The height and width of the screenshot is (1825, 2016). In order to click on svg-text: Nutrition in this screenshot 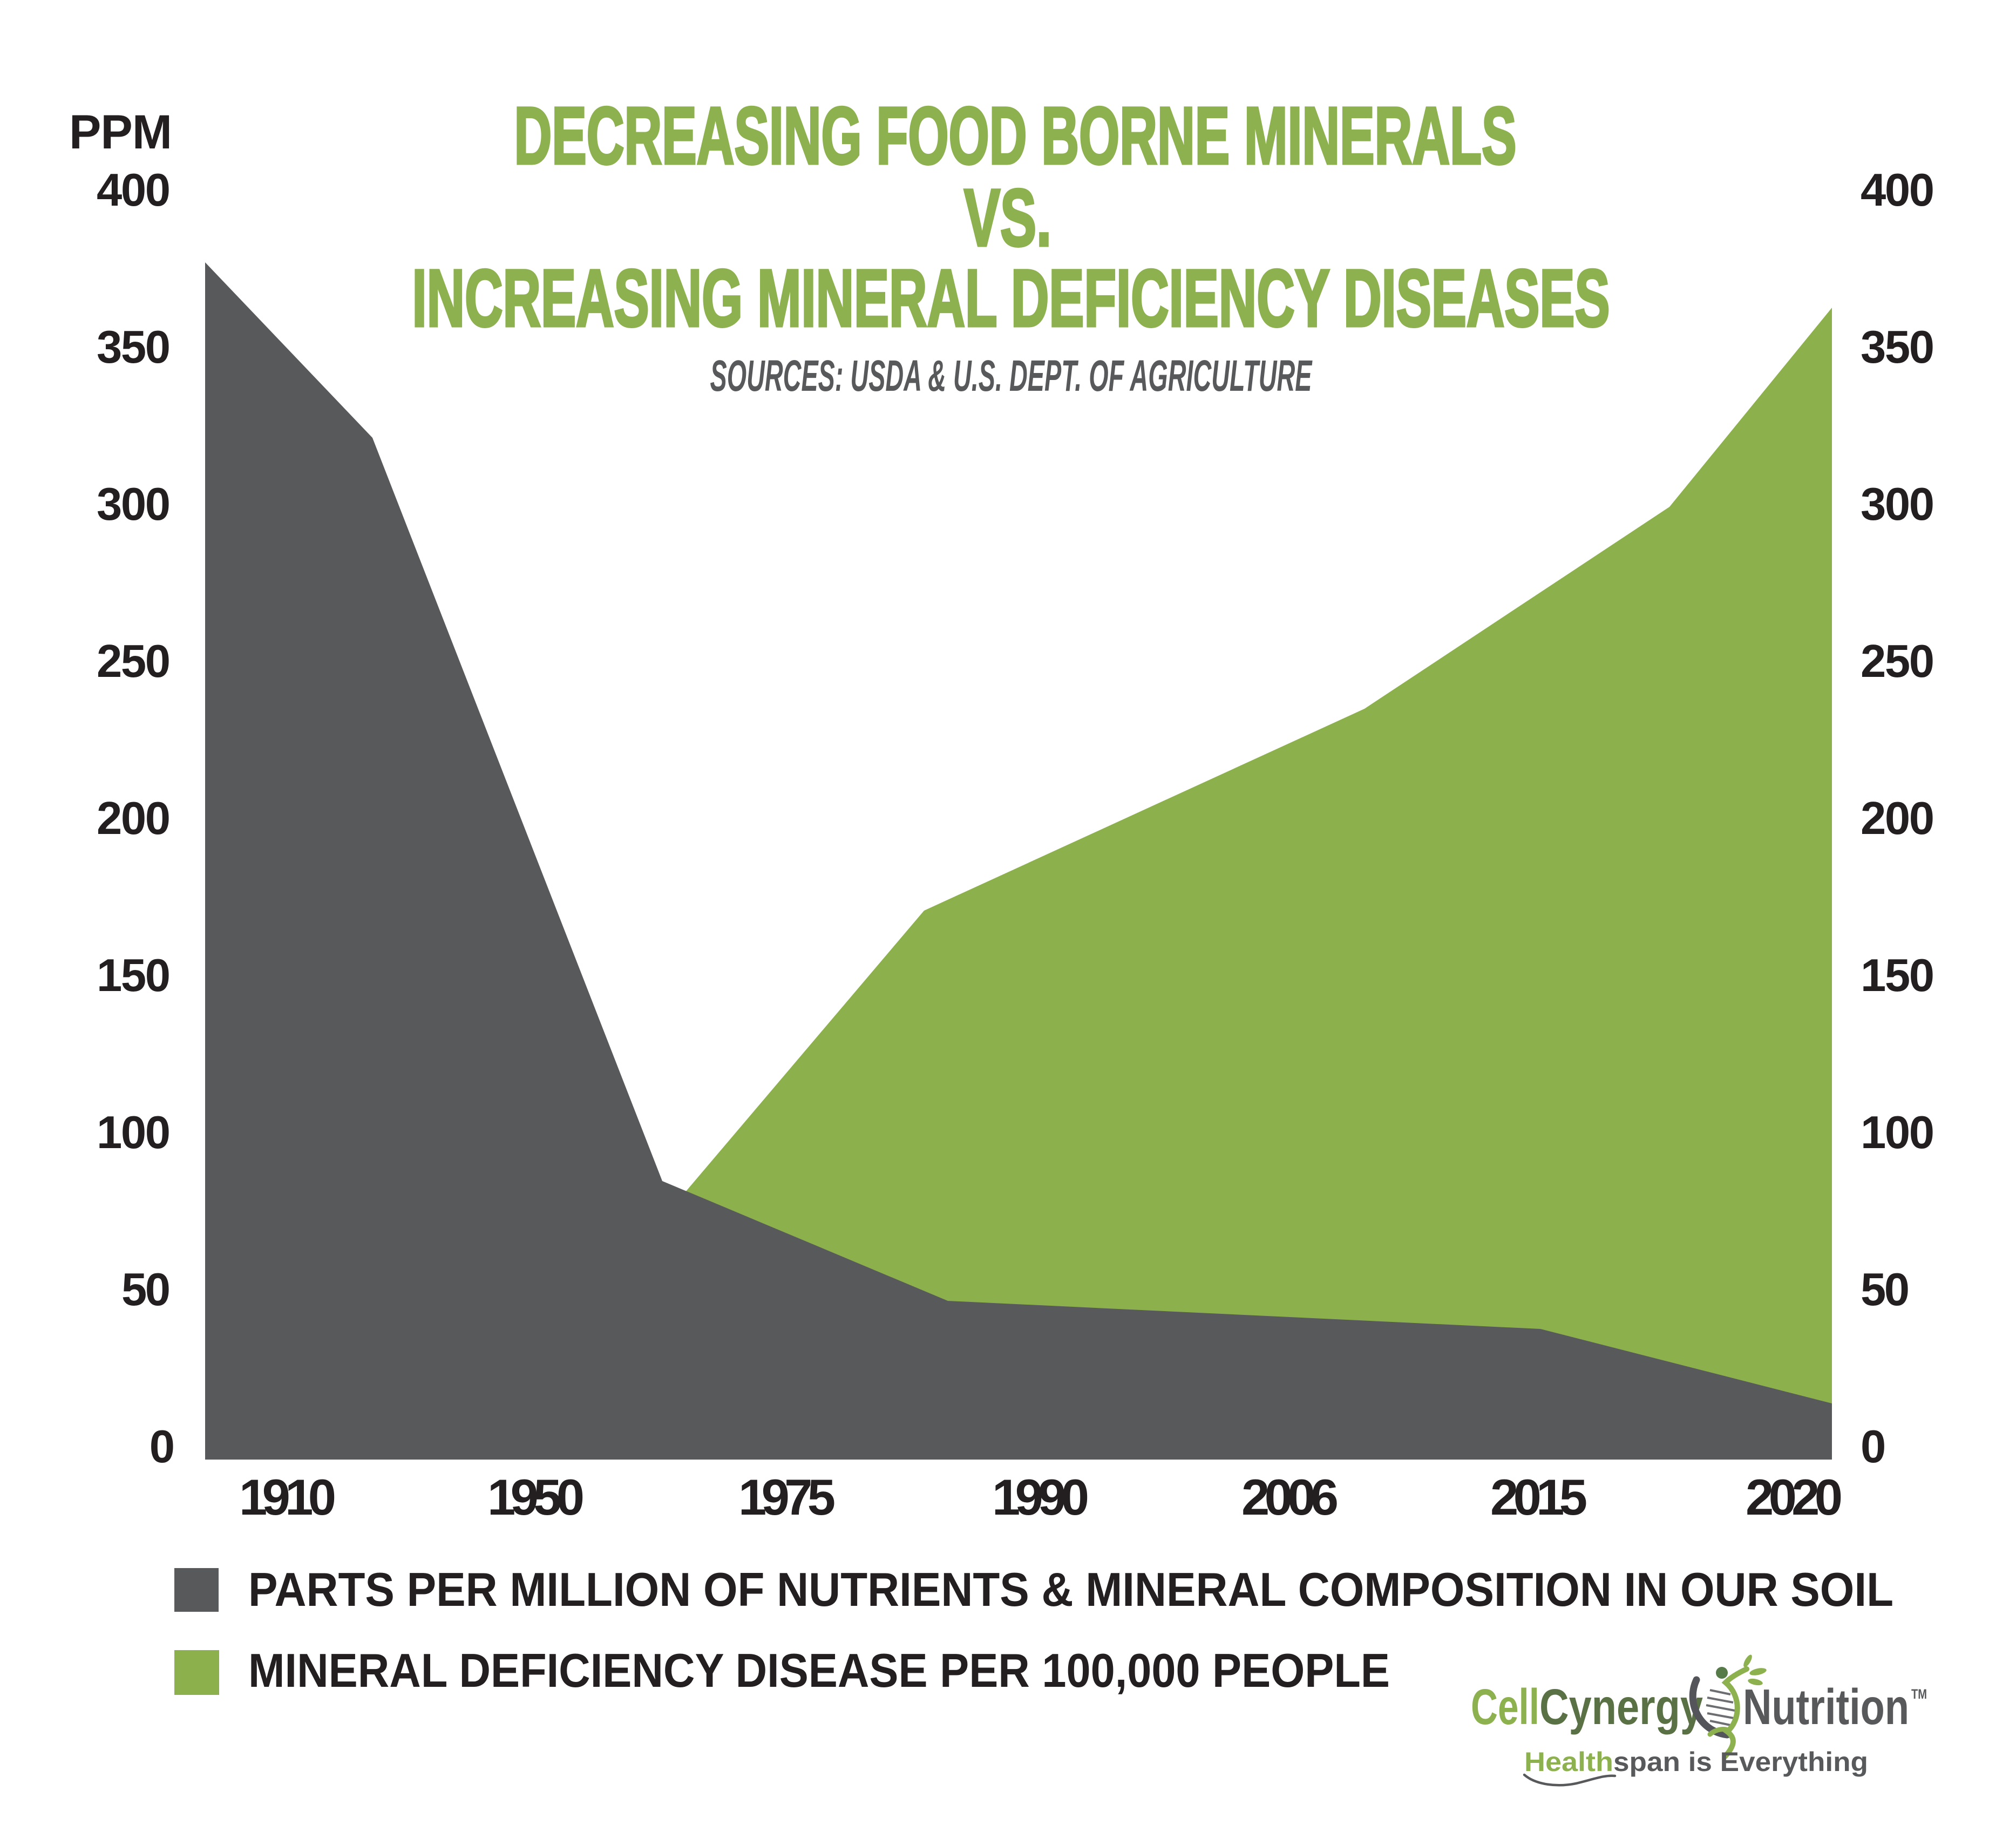, I will do `click(1826, 1707)`.